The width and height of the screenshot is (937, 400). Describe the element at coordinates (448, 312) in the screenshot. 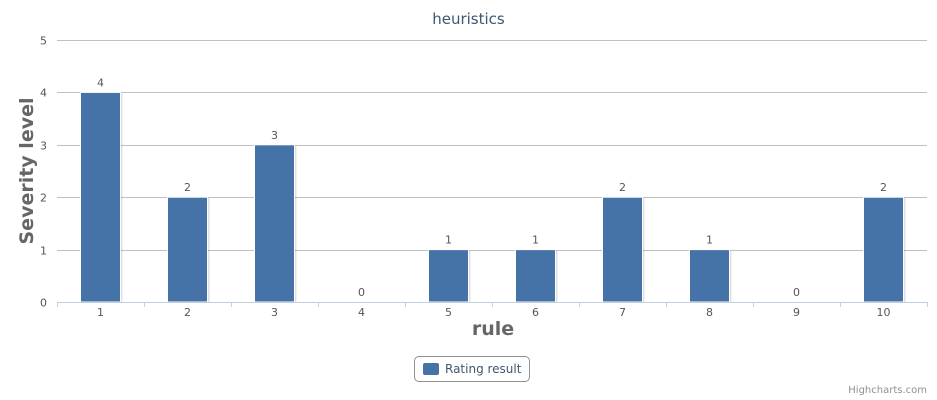

I see `x-tick-label: 5` at that location.